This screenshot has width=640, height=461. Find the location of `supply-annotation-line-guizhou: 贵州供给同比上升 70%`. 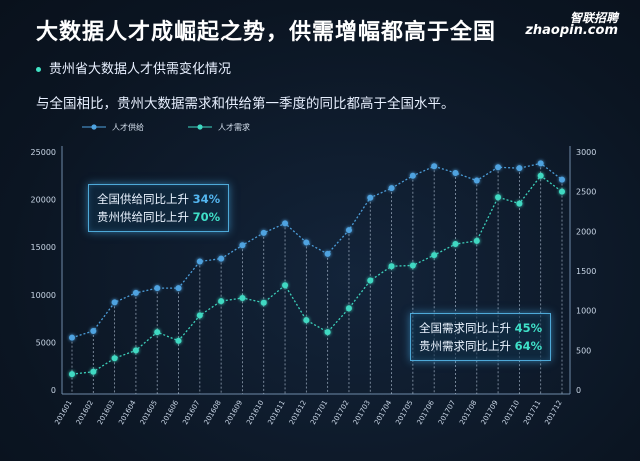

supply-annotation-line-guizhou: 贵州供给同比上升 70% is located at coordinates (159, 217).